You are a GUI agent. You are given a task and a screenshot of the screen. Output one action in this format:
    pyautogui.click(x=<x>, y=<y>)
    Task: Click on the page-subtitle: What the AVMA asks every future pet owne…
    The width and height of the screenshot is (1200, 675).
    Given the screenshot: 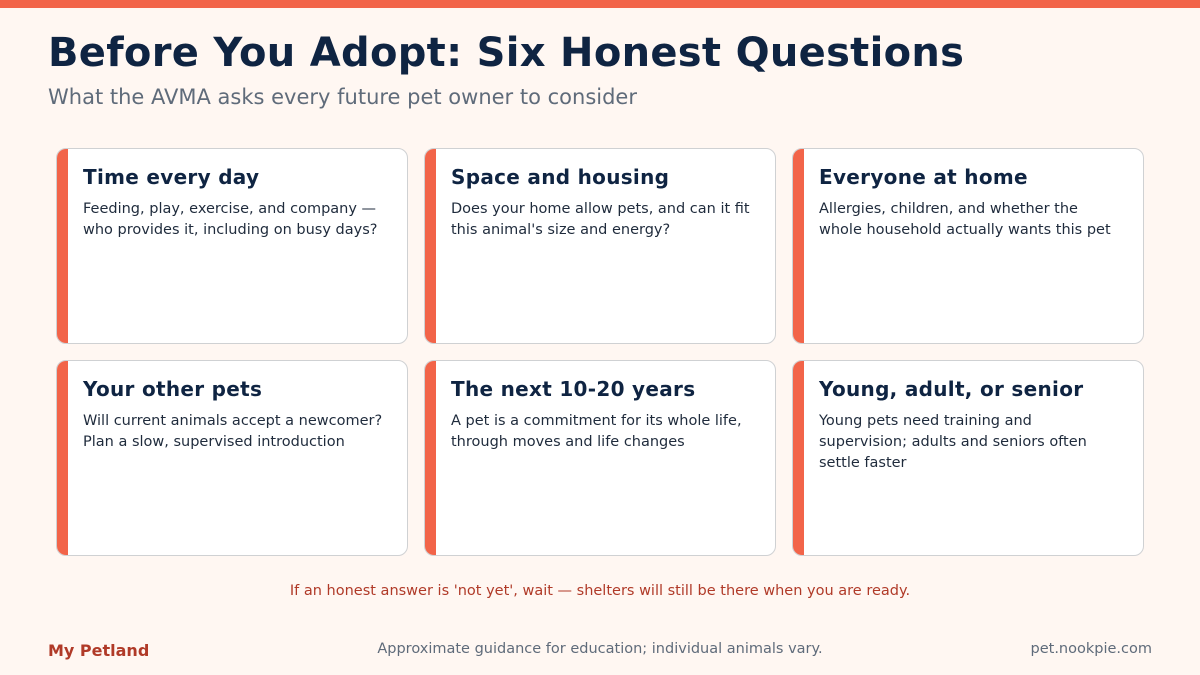 What is the action you would take?
    pyautogui.click(x=342, y=97)
    